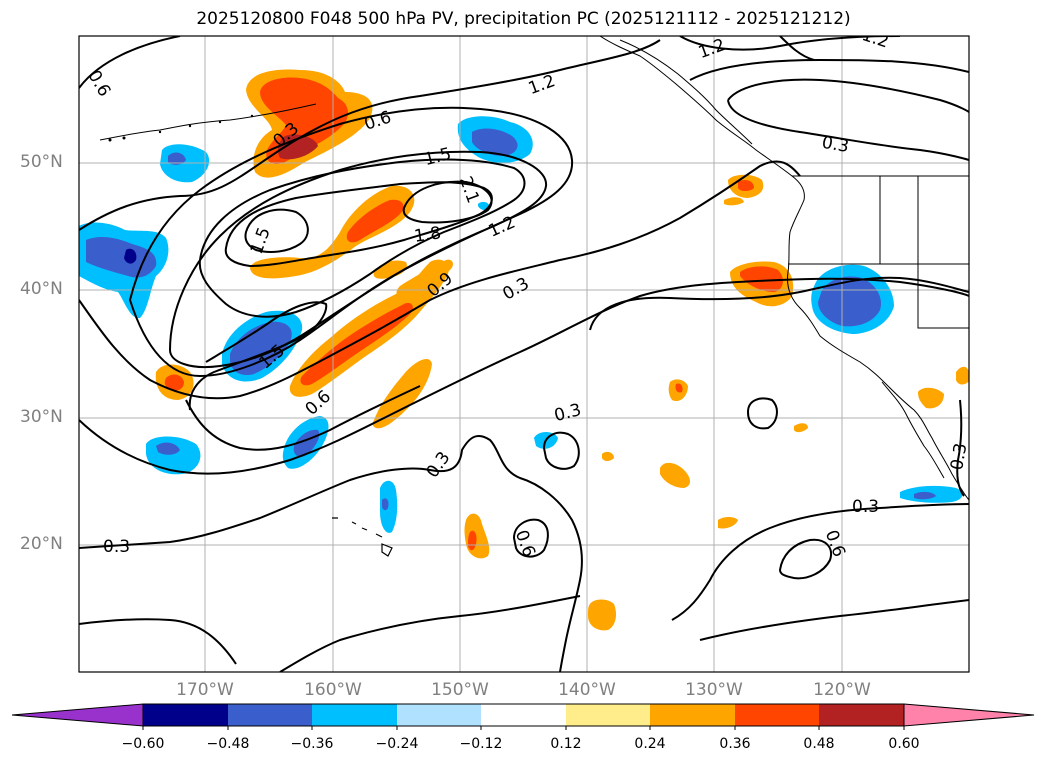  What do you see at coordinates (333, 690) in the screenshot?
I see `lon-label-160w: 160°W` at bounding box center [333, 690].